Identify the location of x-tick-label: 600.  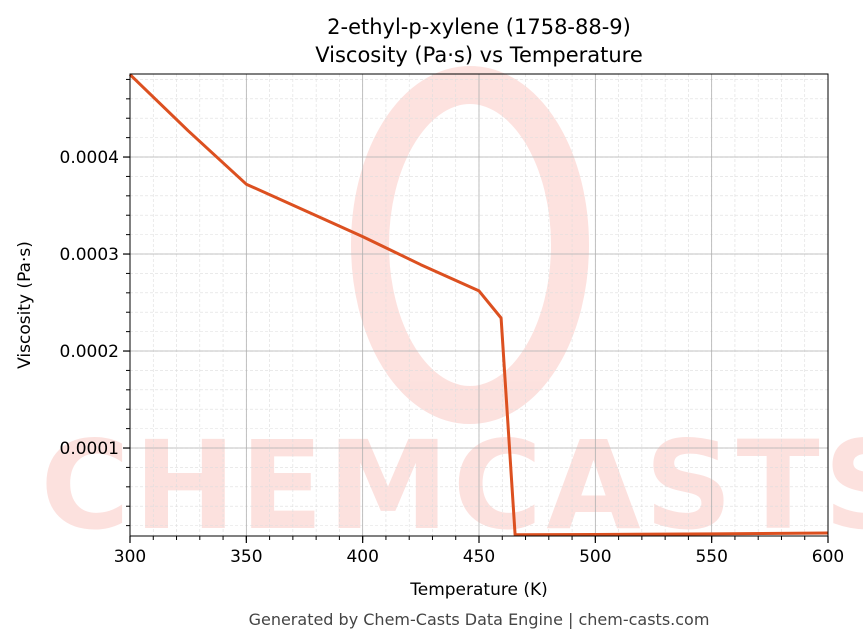
(828, 557).